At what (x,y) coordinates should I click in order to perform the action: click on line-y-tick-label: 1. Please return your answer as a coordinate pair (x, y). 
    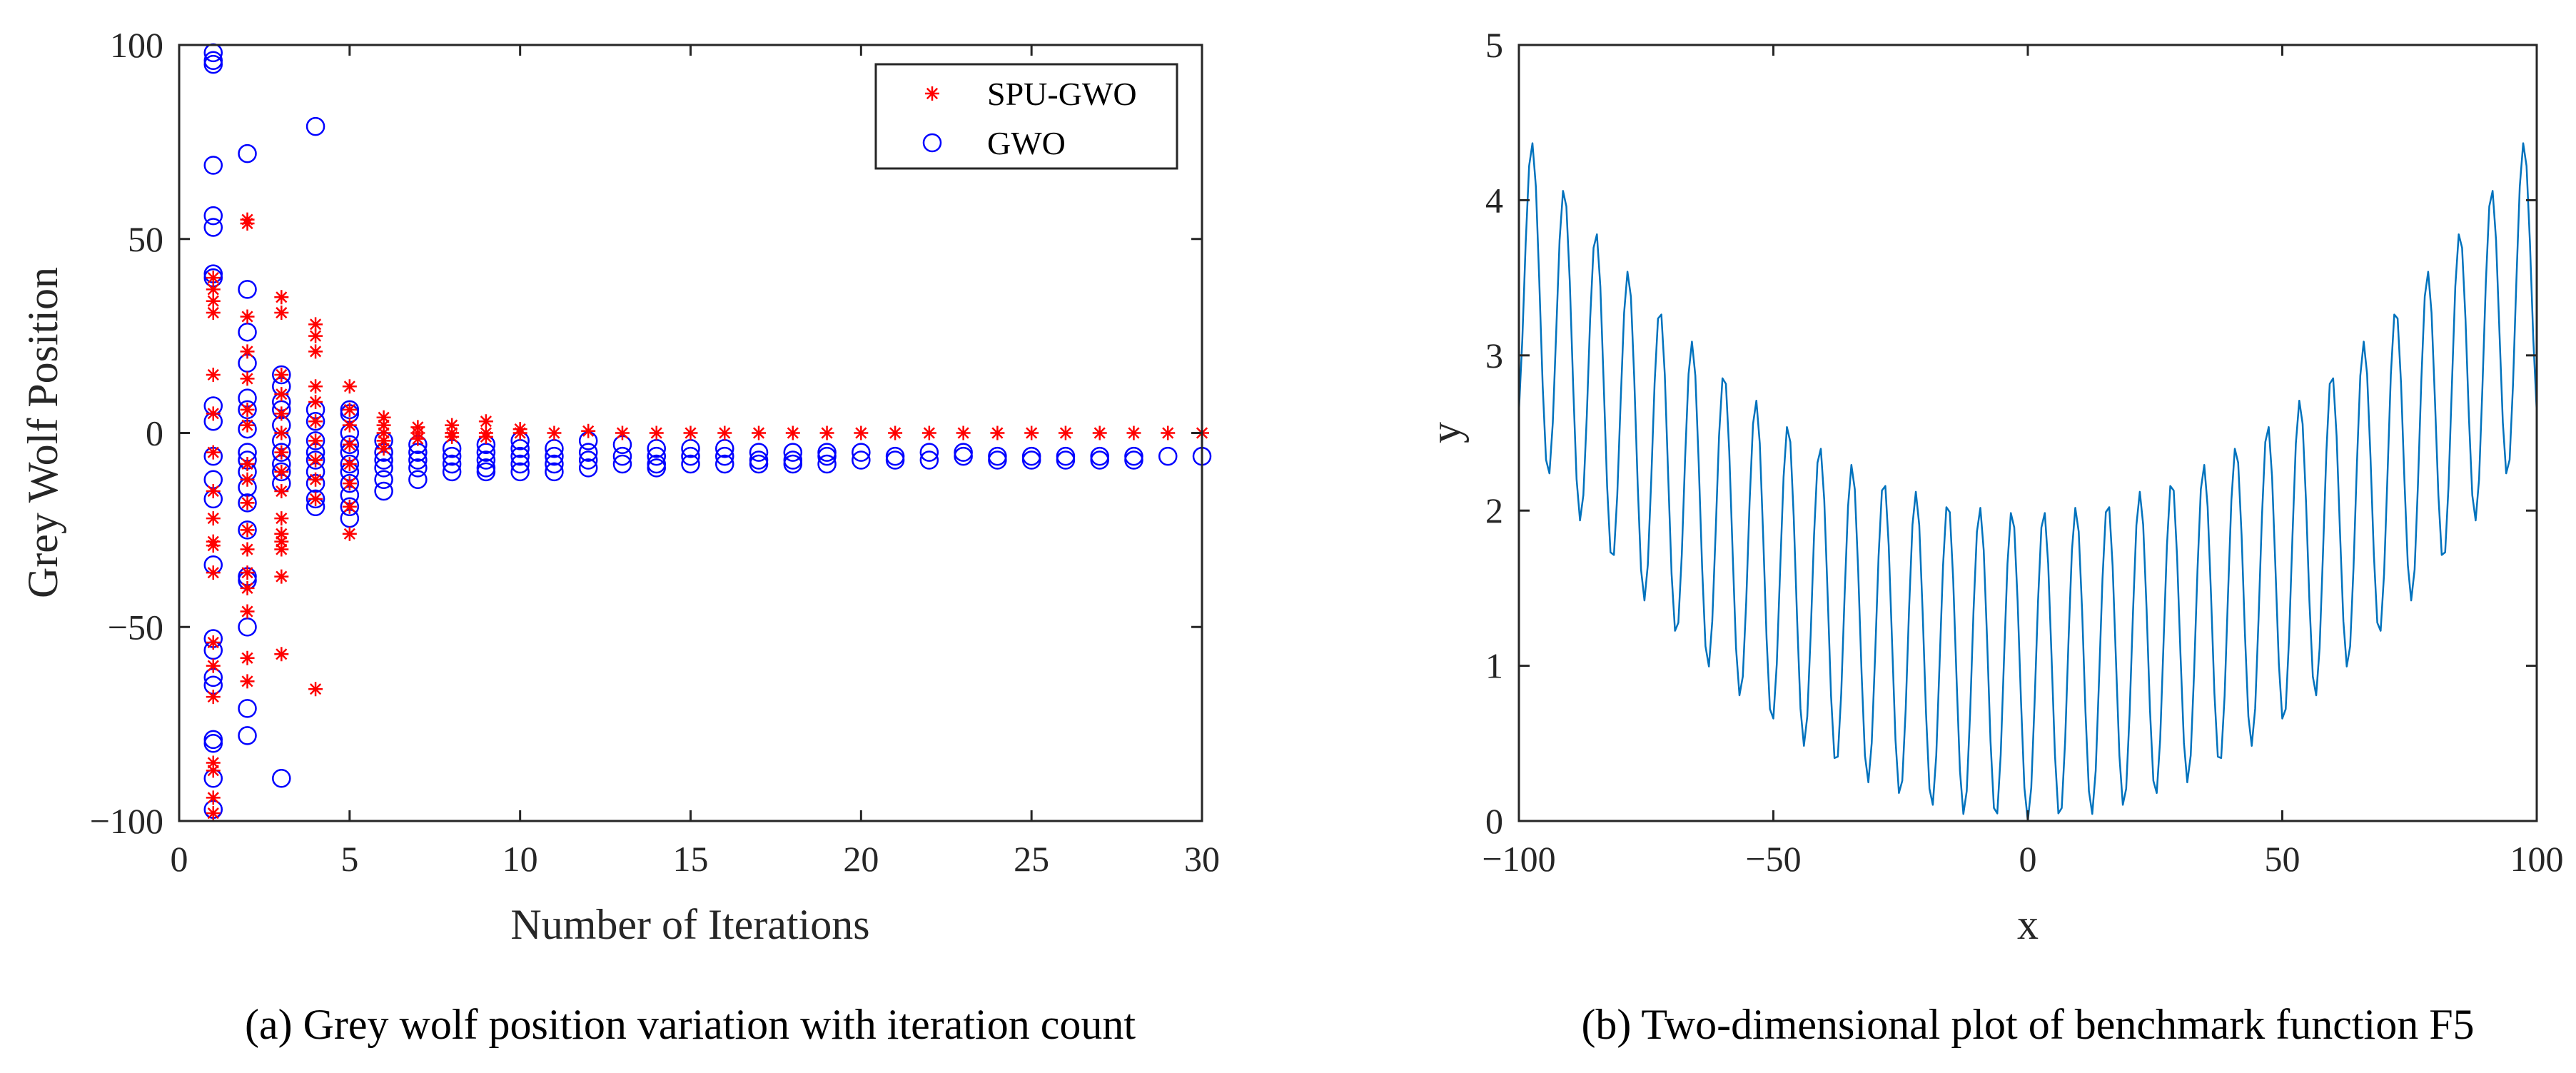
    Looking at the image, I should click on (1494, 666).